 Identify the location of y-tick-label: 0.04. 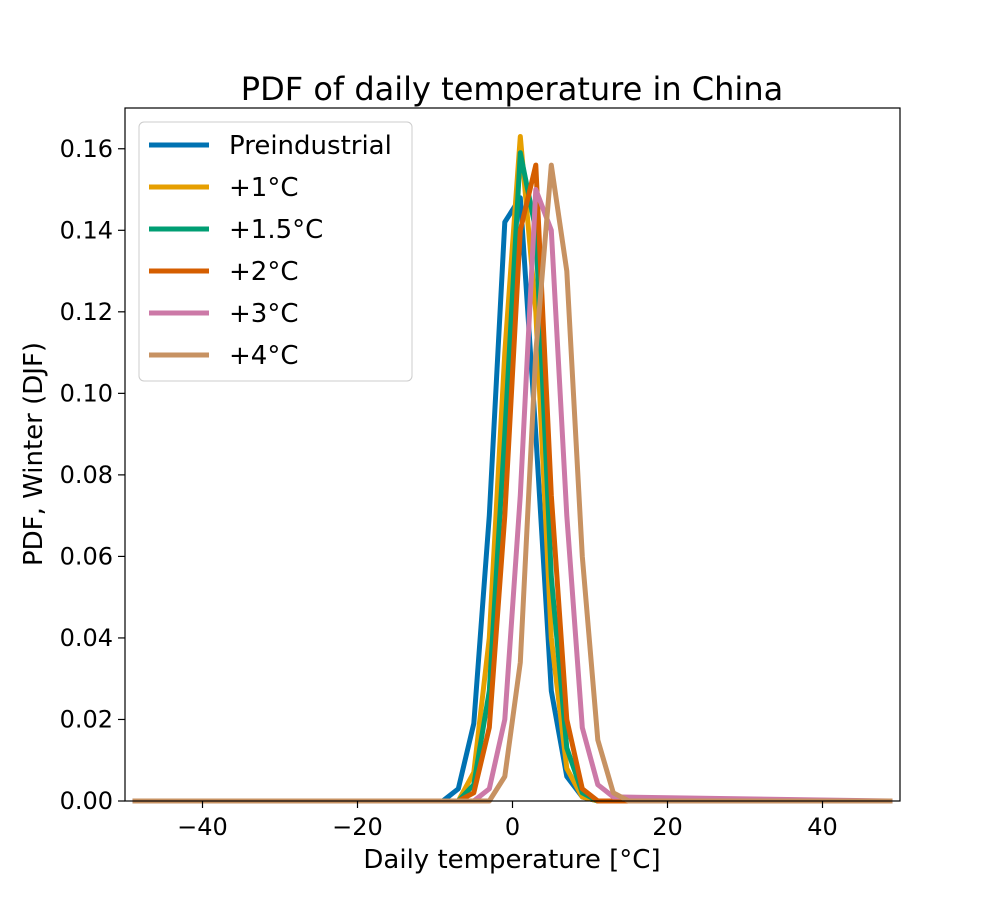
(86, 638).